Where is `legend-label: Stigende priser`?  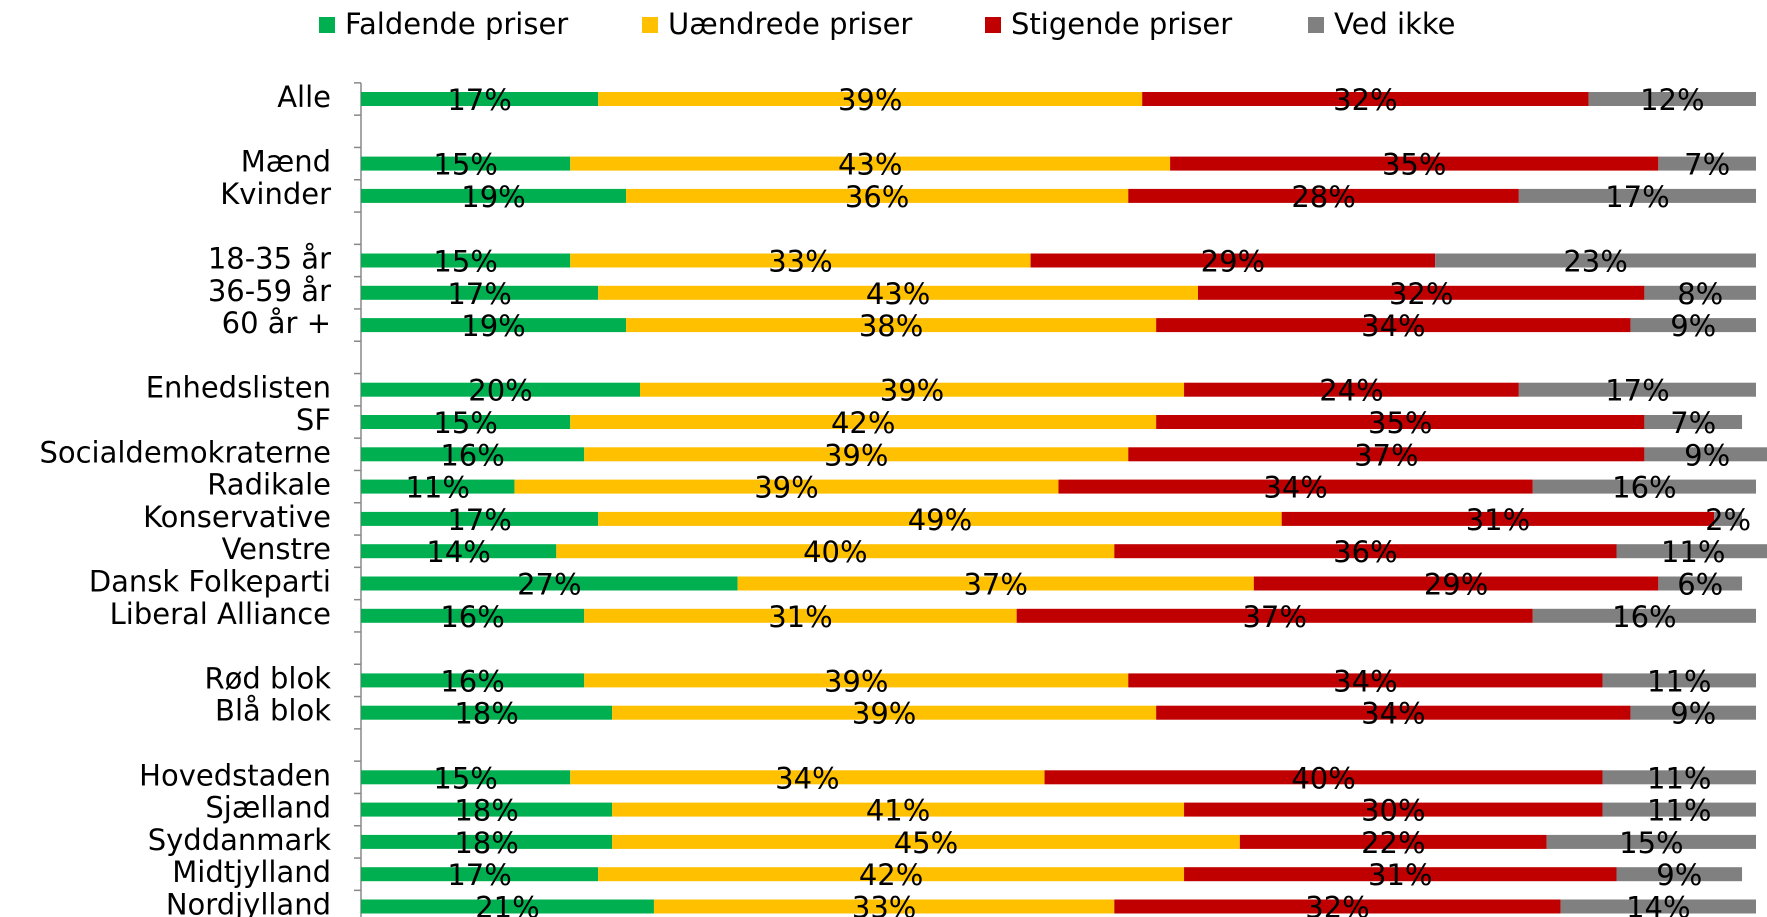 legend-label: Stigende priser is located at coordinates (1121, 24).